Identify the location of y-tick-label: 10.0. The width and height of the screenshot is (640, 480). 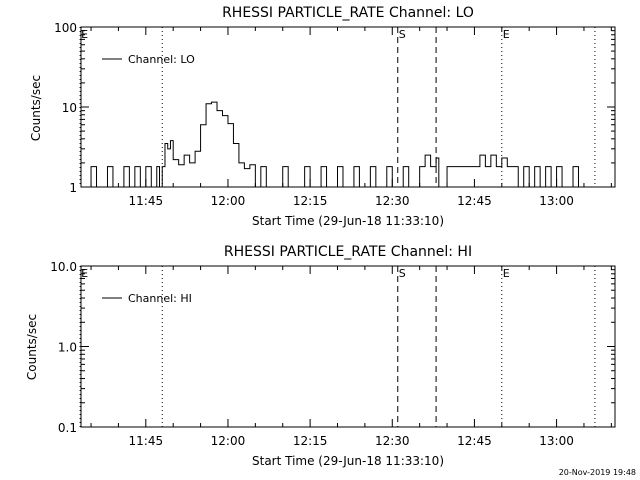
(63, 267).